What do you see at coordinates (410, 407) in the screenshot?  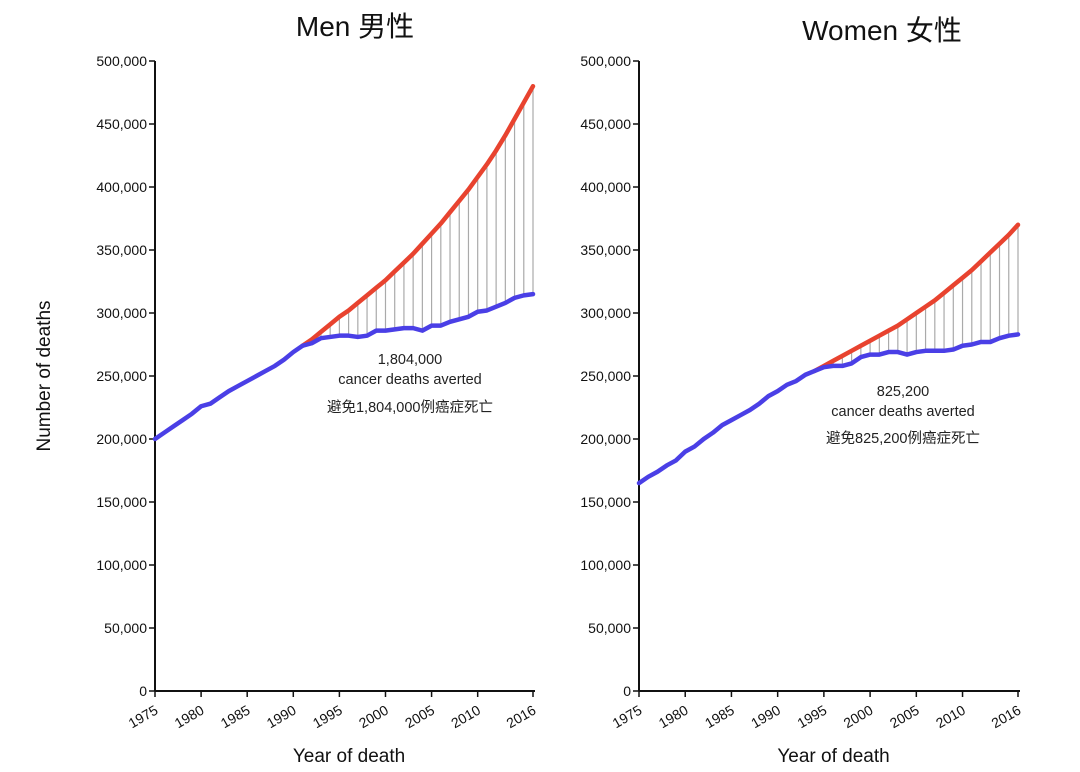 I see `averted-annotation: 避免1,804,000例癌症死亡` at bounding box center [410, 407].